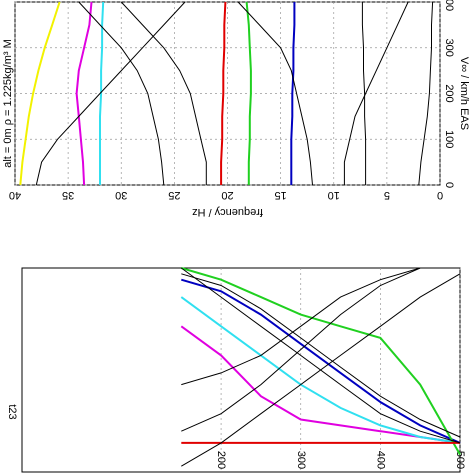 This screenshot has width=474, height=474. Describe the element at coordinates (460, 460) in the screenshot. I see `x-tick-label: 500` at that location.